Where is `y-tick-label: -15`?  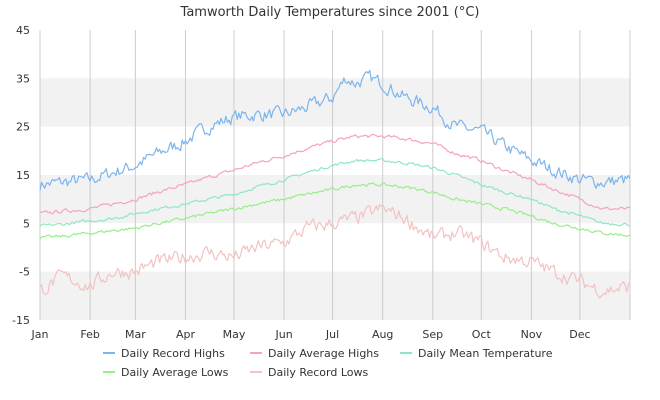 y-tick-label: -15 is located at coordinates (21, 320).